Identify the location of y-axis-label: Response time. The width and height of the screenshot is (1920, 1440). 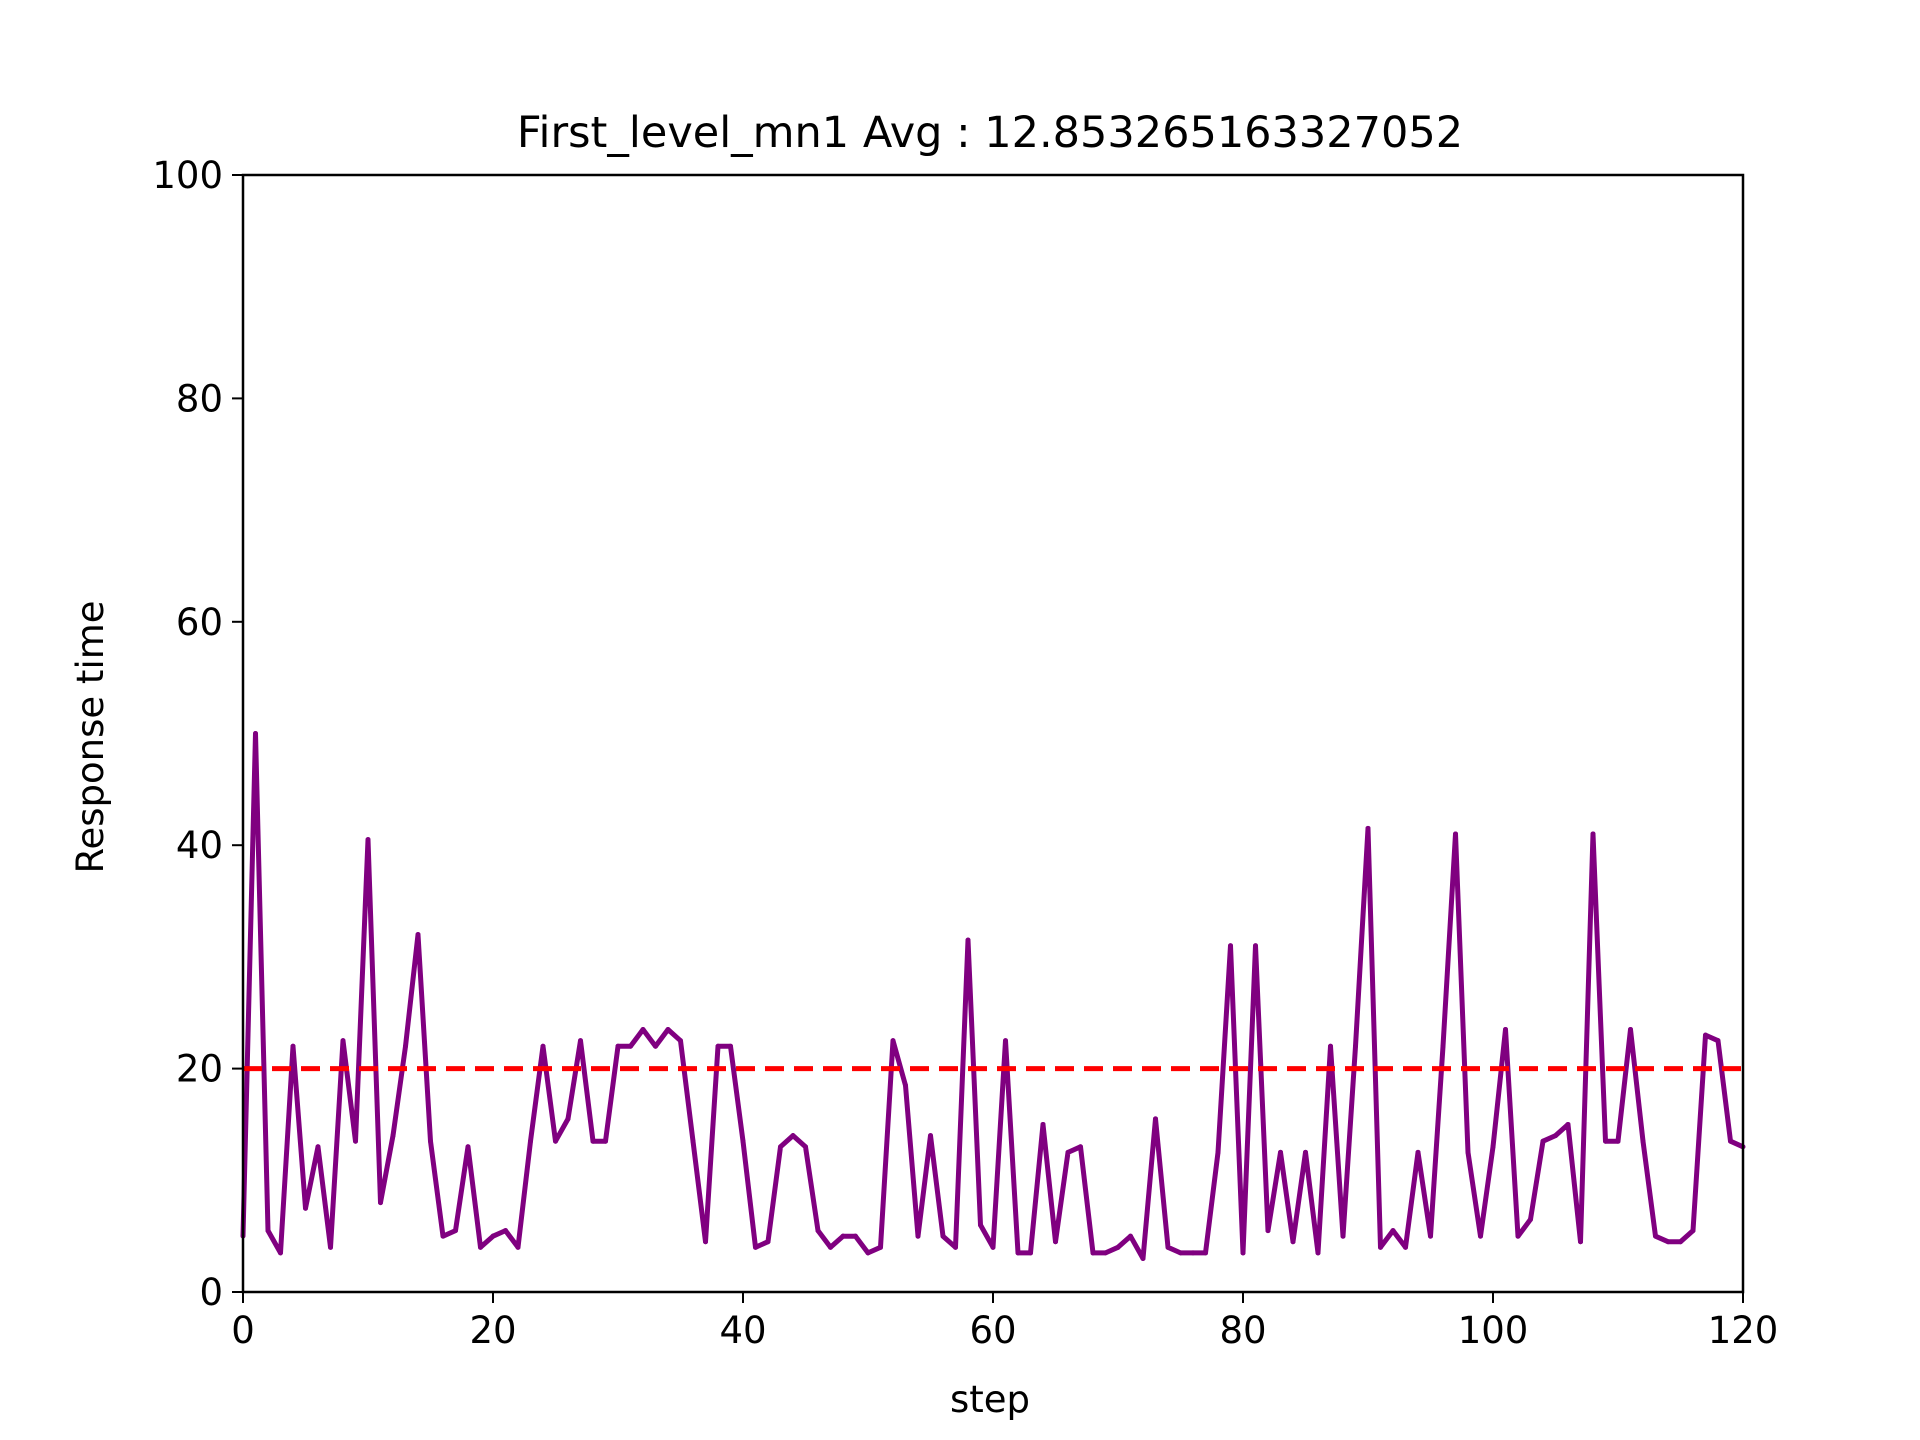
(90, 736).